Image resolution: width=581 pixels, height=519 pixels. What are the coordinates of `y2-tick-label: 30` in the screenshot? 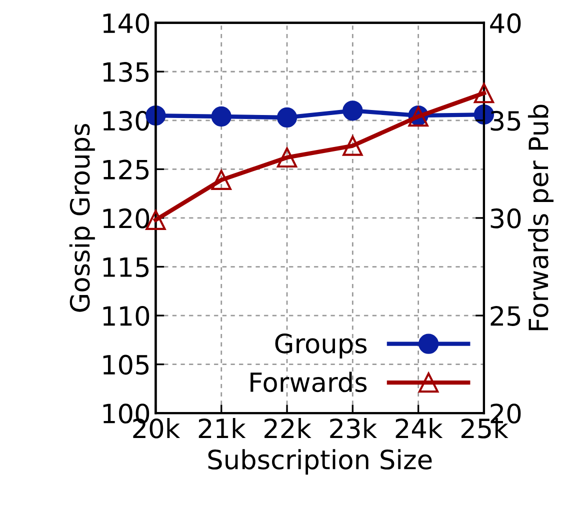 It's located at (505, 218).